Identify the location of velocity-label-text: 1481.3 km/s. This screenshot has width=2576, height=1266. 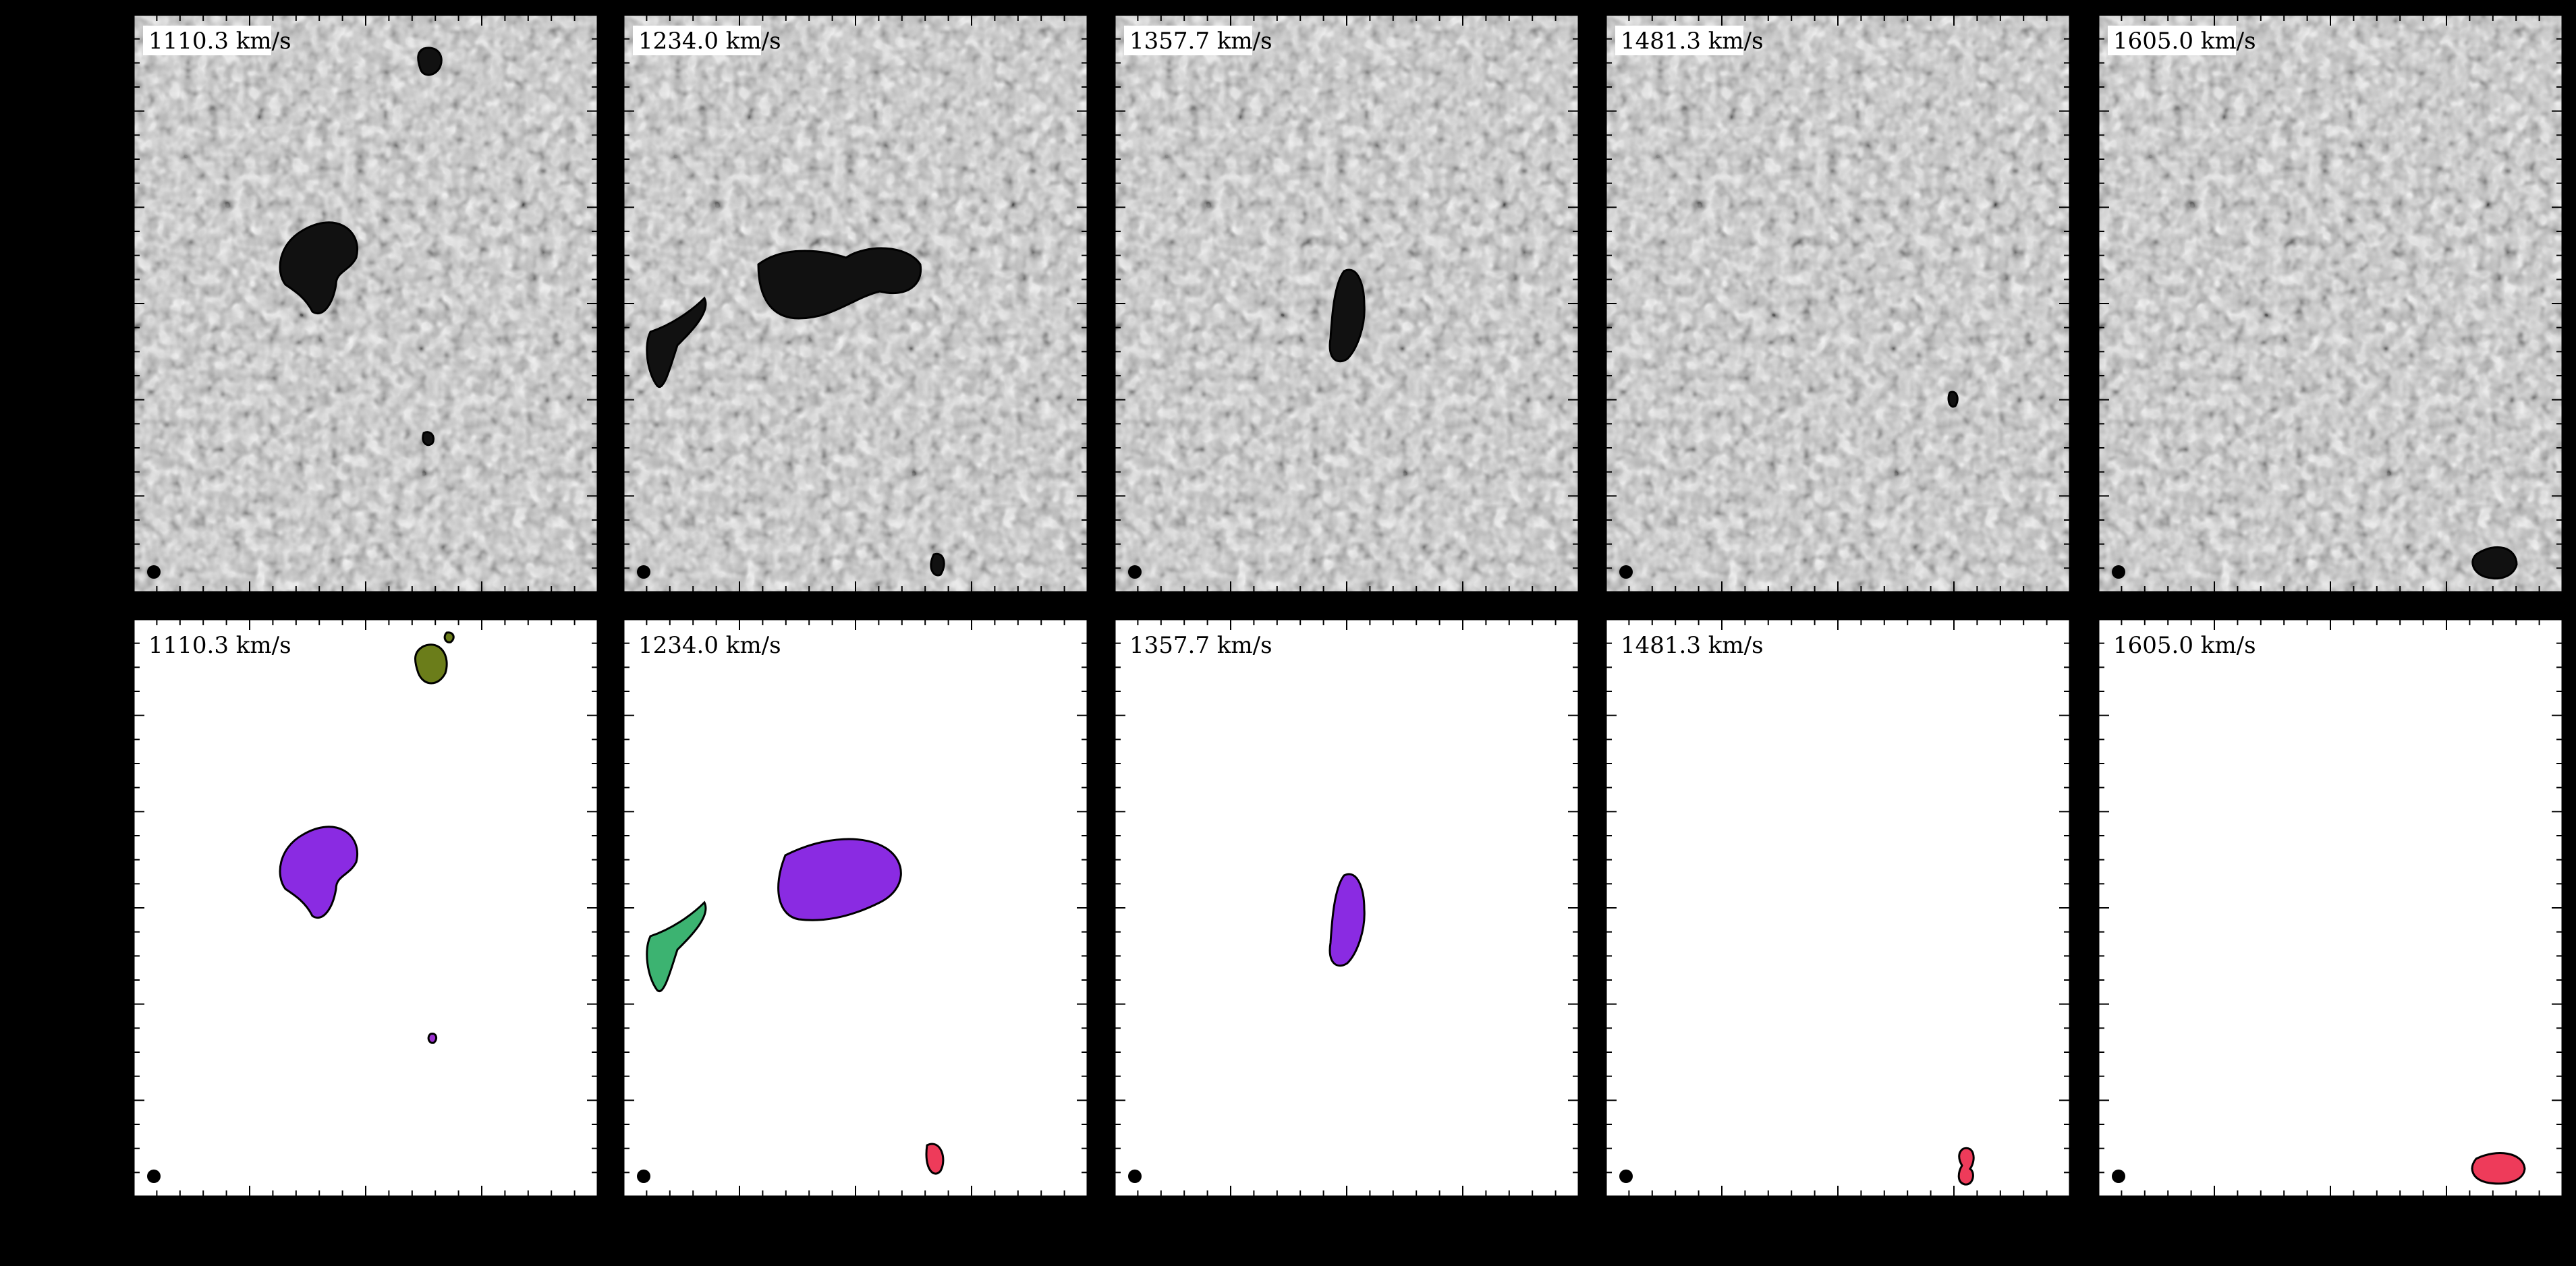
(1692, 646).